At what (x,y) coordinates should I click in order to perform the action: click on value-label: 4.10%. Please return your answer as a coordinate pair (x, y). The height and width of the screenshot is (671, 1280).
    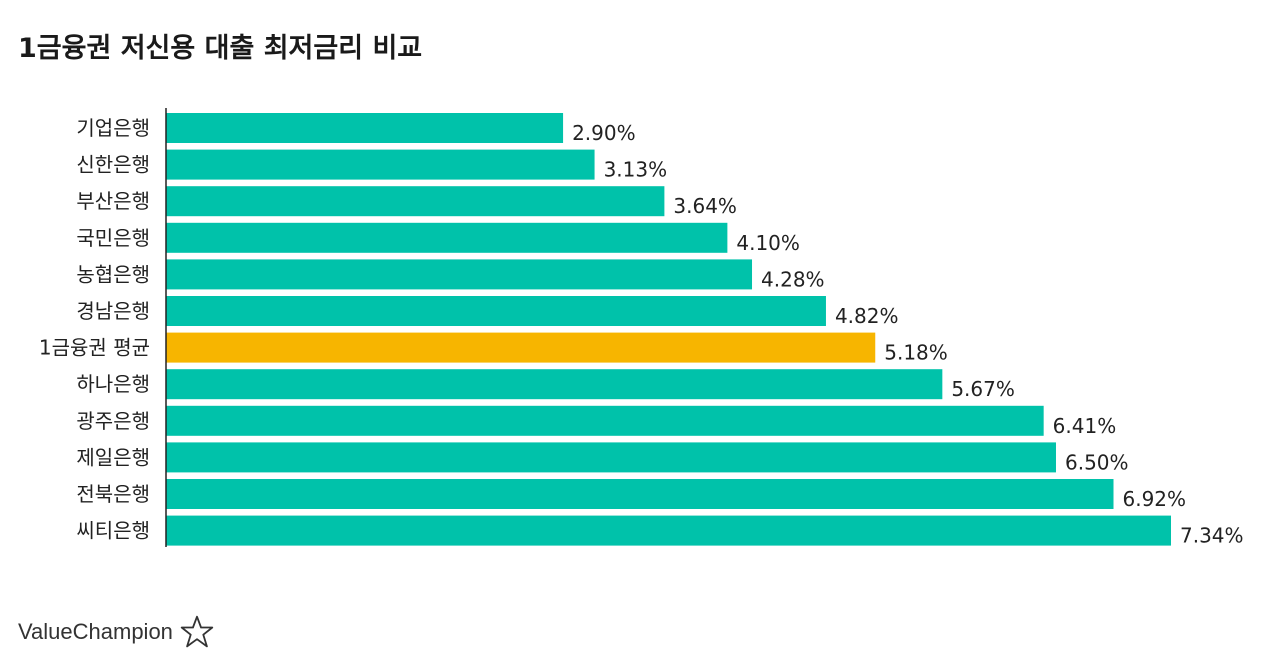
    Looking at the image, I should click on (768, 243).